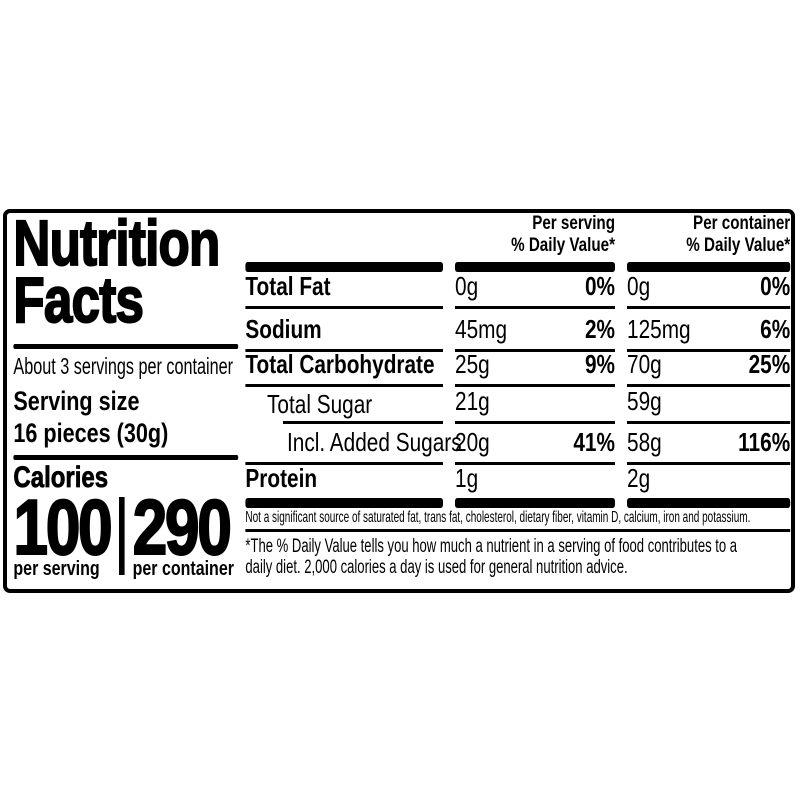 The width and height of the screenshot is (800, 800). I want to click on per-container-header: Per container % Daily Value*, so click(708, 237).